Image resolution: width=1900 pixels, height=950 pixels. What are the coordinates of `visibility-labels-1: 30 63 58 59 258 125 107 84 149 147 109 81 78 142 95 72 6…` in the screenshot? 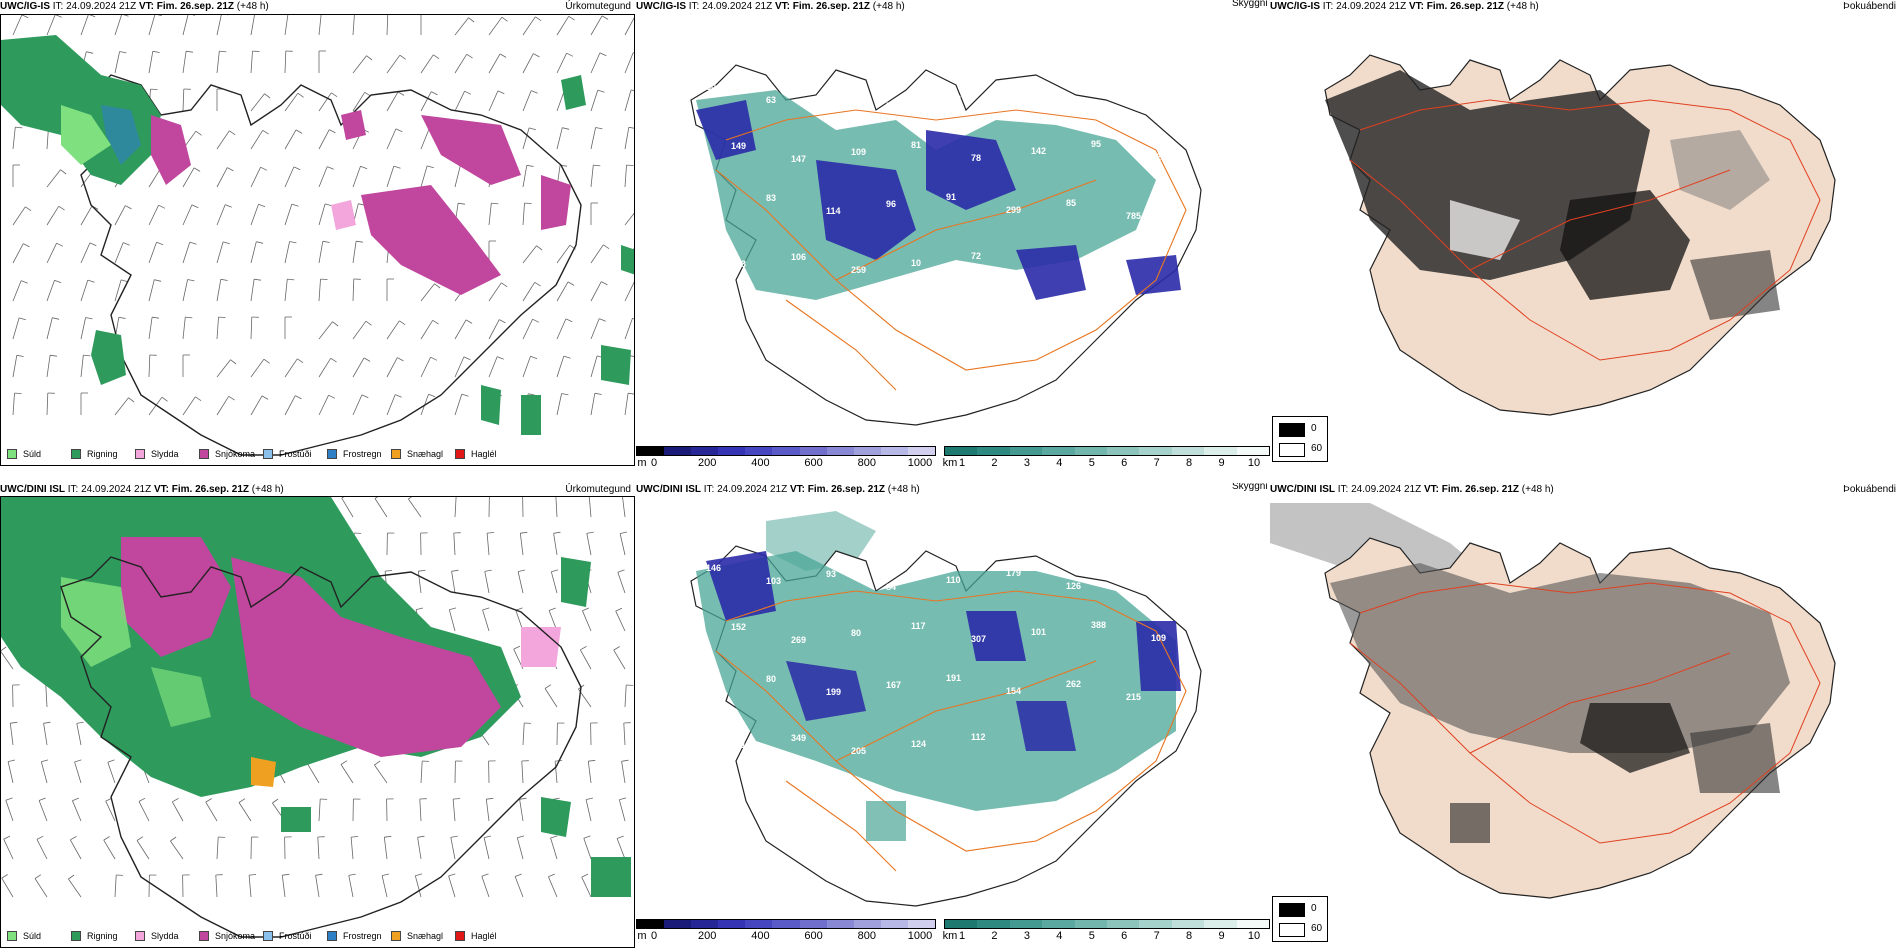 It's located at (933, 178).